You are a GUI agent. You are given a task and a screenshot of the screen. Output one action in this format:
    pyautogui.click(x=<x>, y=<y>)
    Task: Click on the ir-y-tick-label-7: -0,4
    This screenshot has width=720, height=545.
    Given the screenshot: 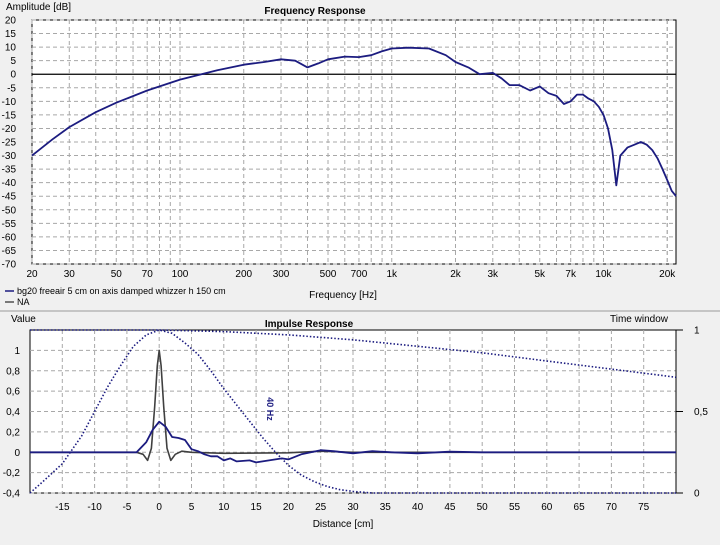 What is the action you would take?
    pyautogui.click(x=12, y=494)
    